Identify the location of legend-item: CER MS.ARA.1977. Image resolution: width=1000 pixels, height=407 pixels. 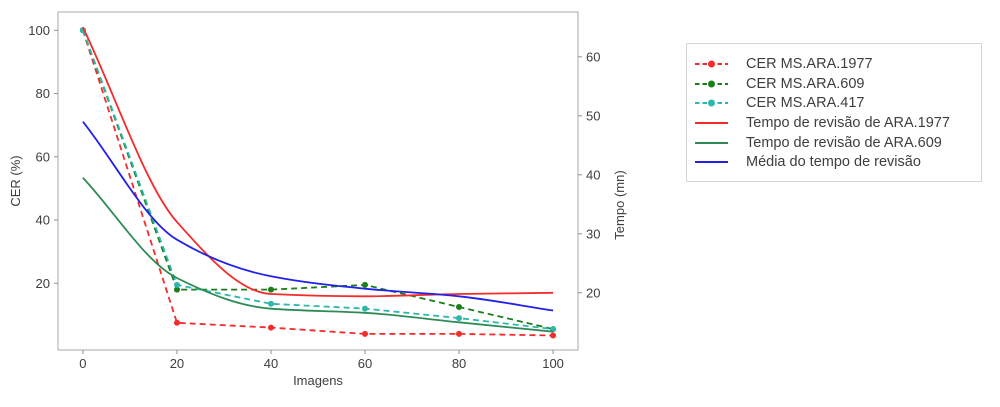
(837, 64).